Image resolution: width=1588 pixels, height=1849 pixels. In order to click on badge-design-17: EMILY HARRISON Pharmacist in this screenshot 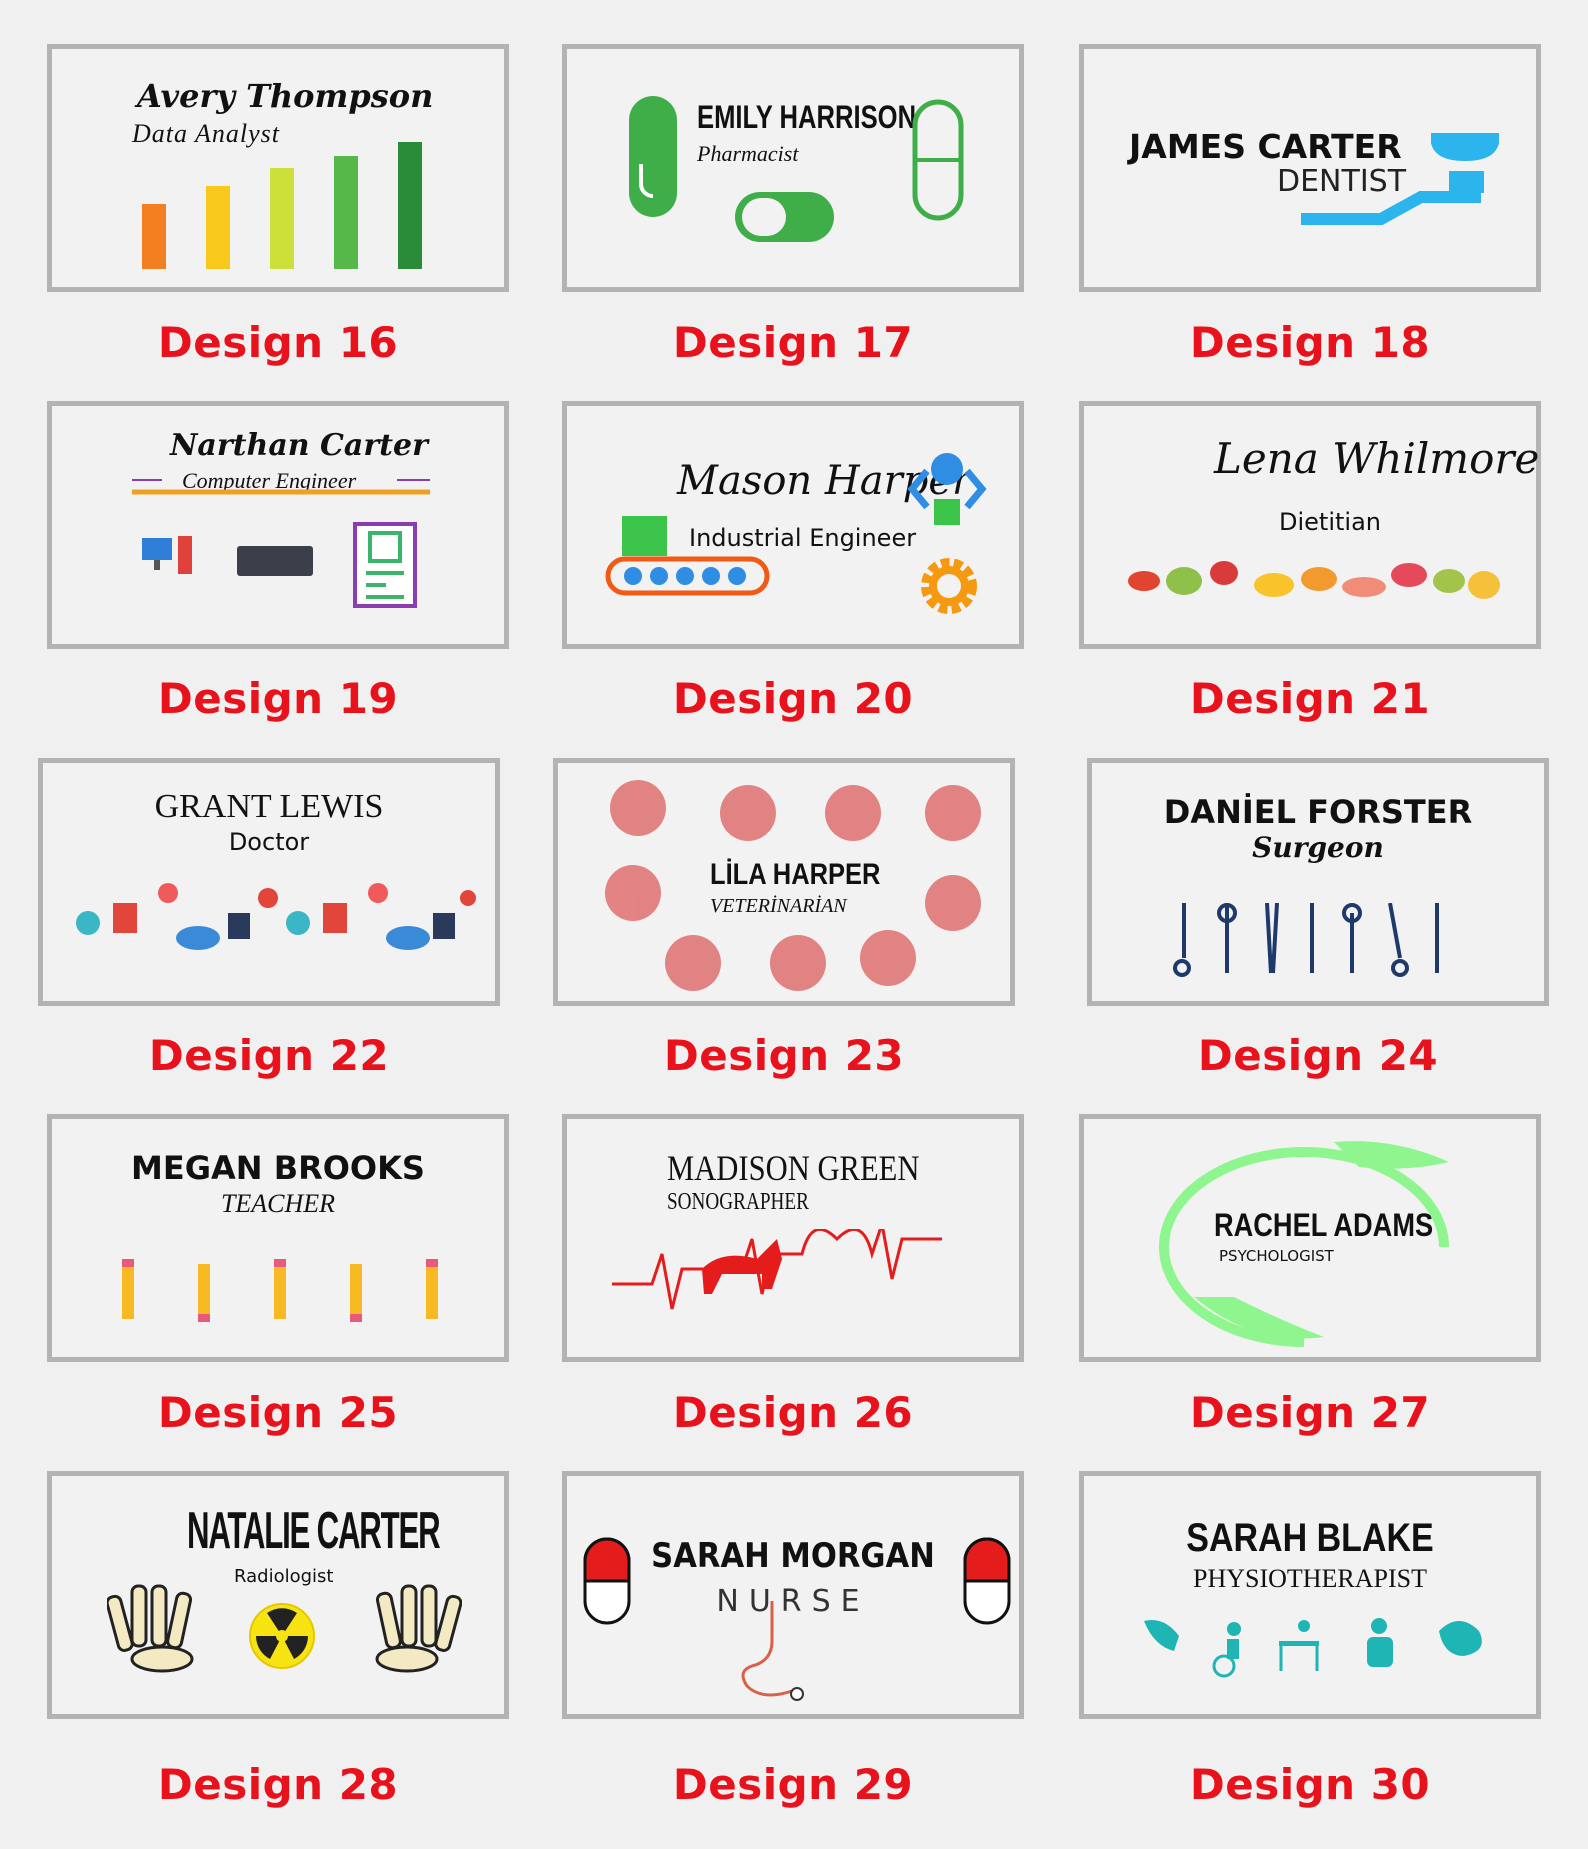, I will do `click(793, 168)`.